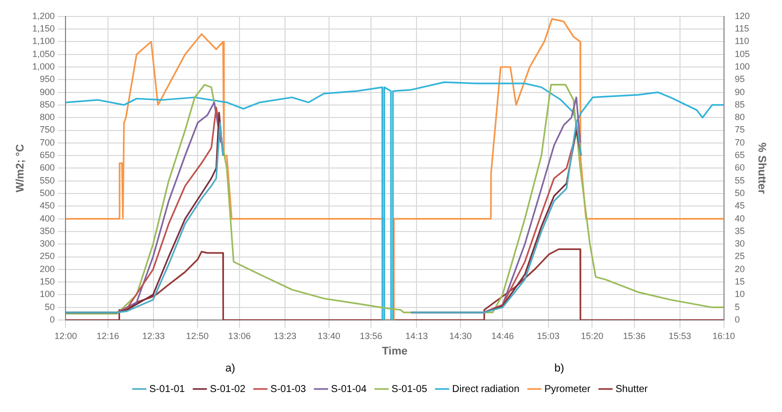 The image size is (782, 412). I want to click on x-tick-label: 14:13, so click(416, 335).